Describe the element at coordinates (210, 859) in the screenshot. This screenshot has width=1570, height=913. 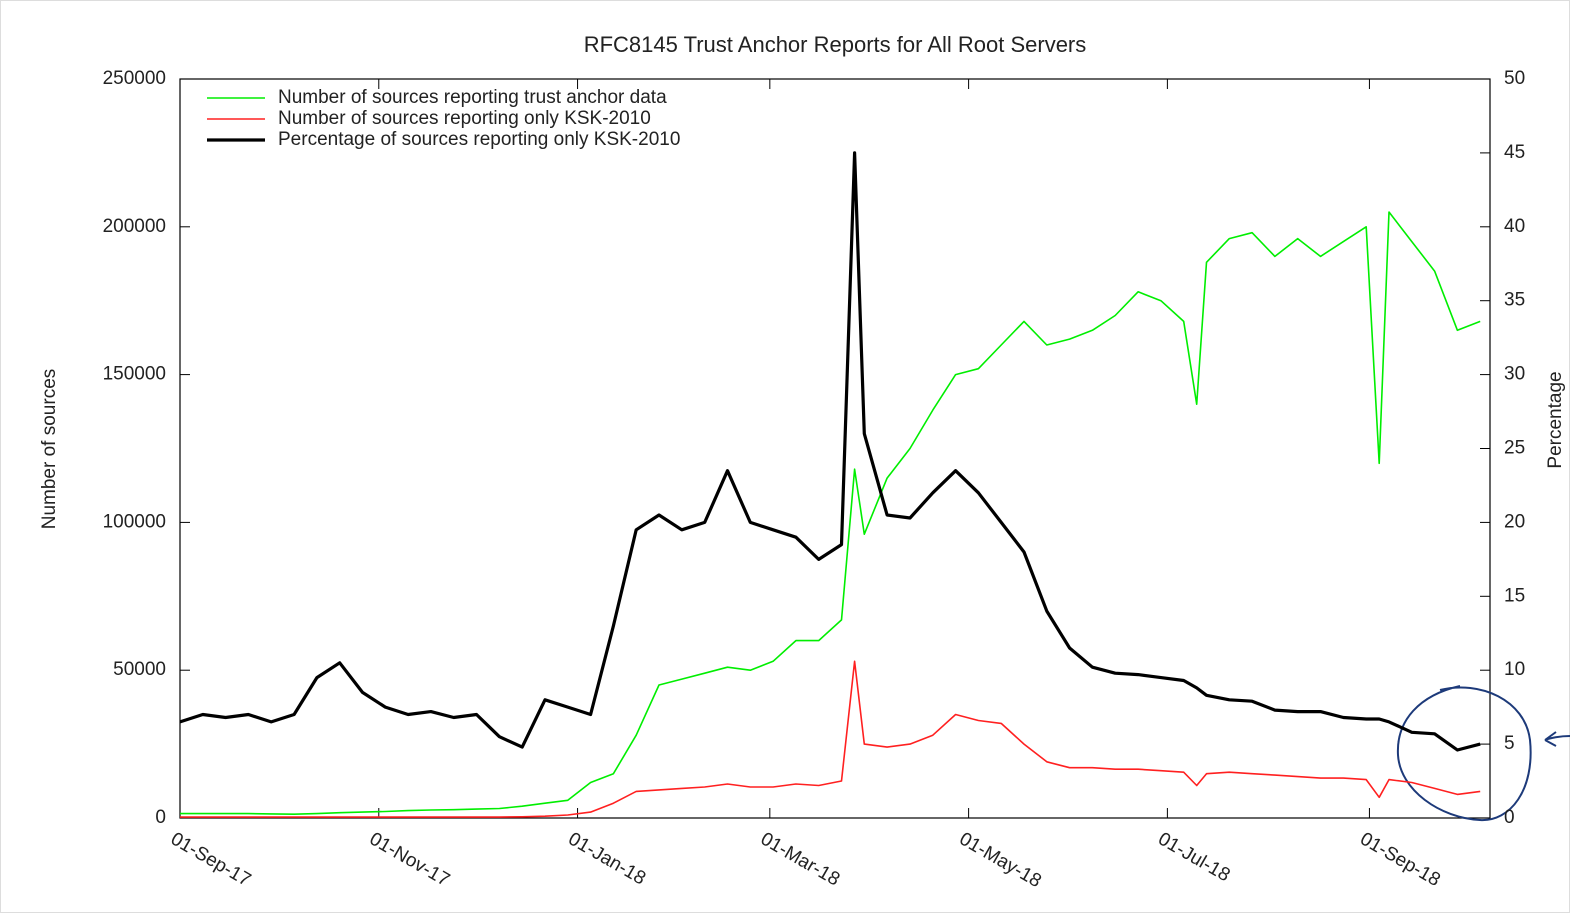
I see `x-tick-label: 01-Sep-17` at that location.